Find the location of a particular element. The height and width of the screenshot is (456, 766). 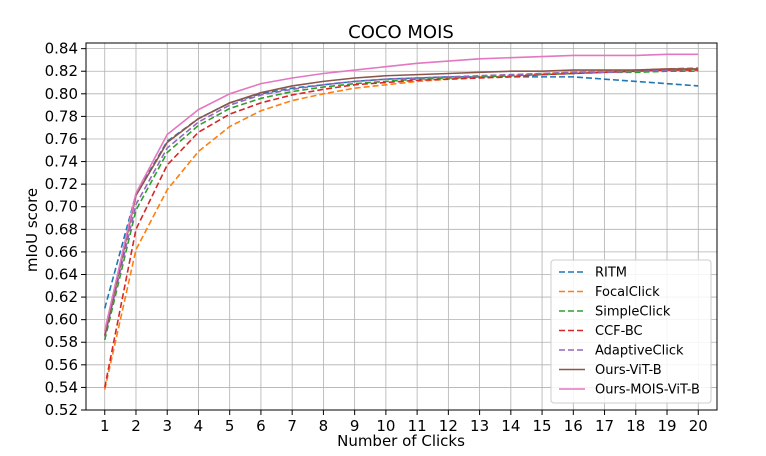

x-tick-label: 2 is located at coordinates (136, 426).